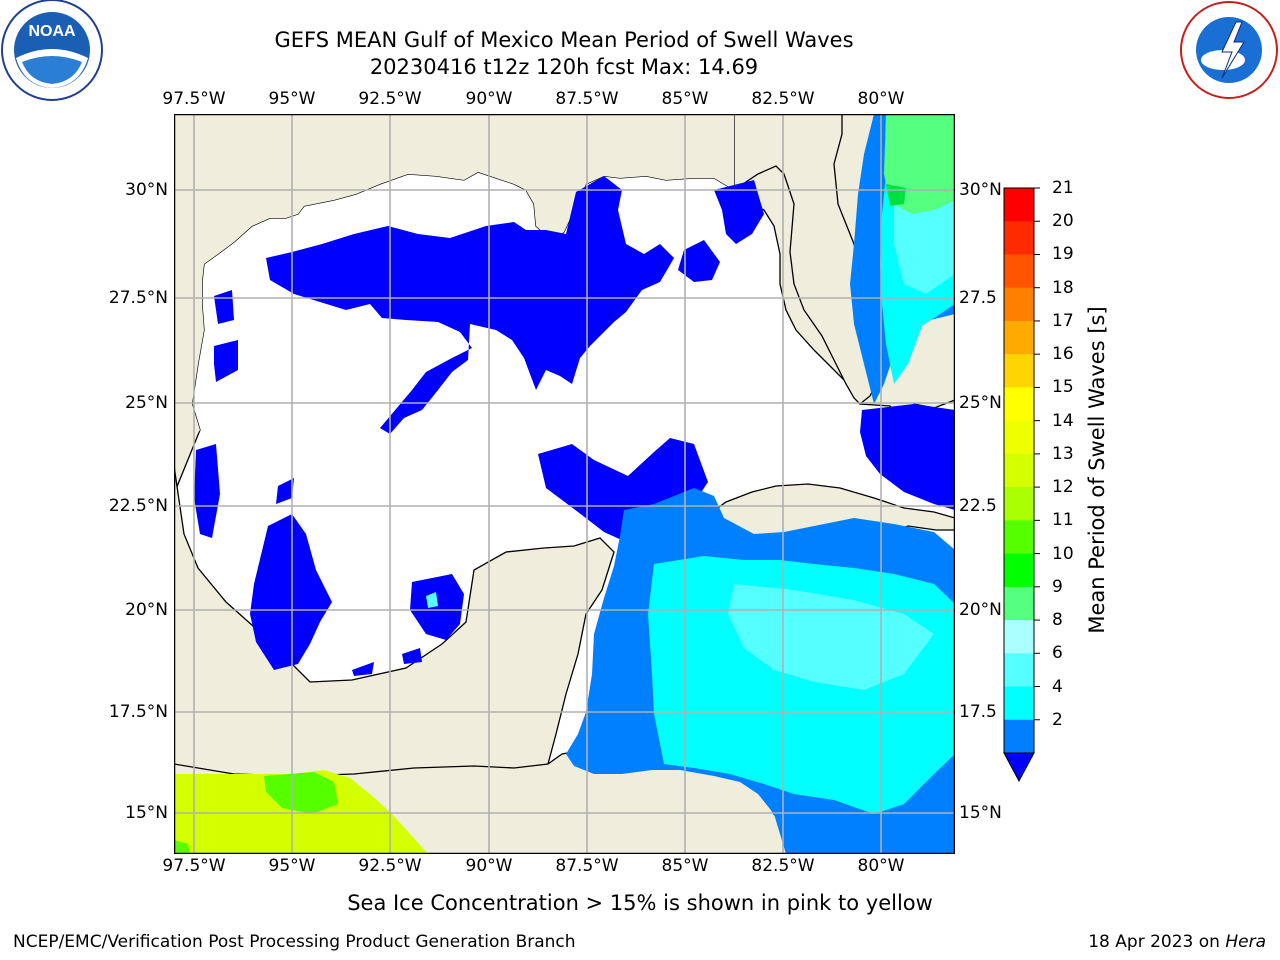 This screenshot has width=1280, height=960. Describe the element at coordinates (978, 712) in the screenshot. I see `lat-tick-right: 17.5` at that location.